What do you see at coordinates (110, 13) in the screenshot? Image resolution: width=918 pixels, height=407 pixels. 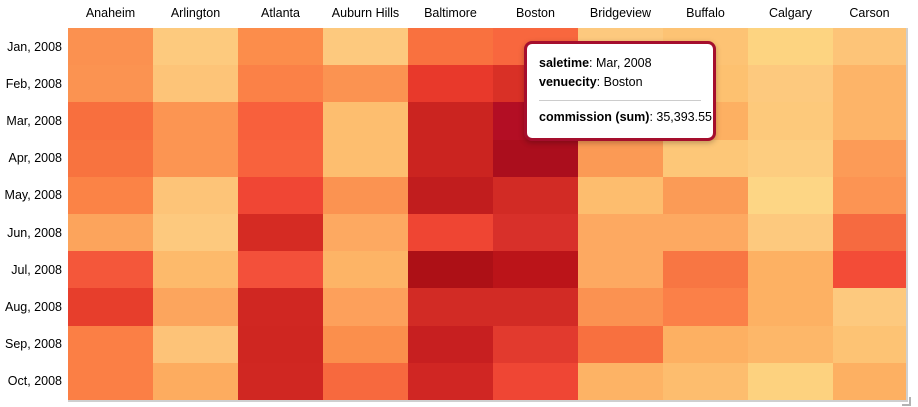 I see `column-header-anaheim: Anaheim` at bounding box center [110, 13].